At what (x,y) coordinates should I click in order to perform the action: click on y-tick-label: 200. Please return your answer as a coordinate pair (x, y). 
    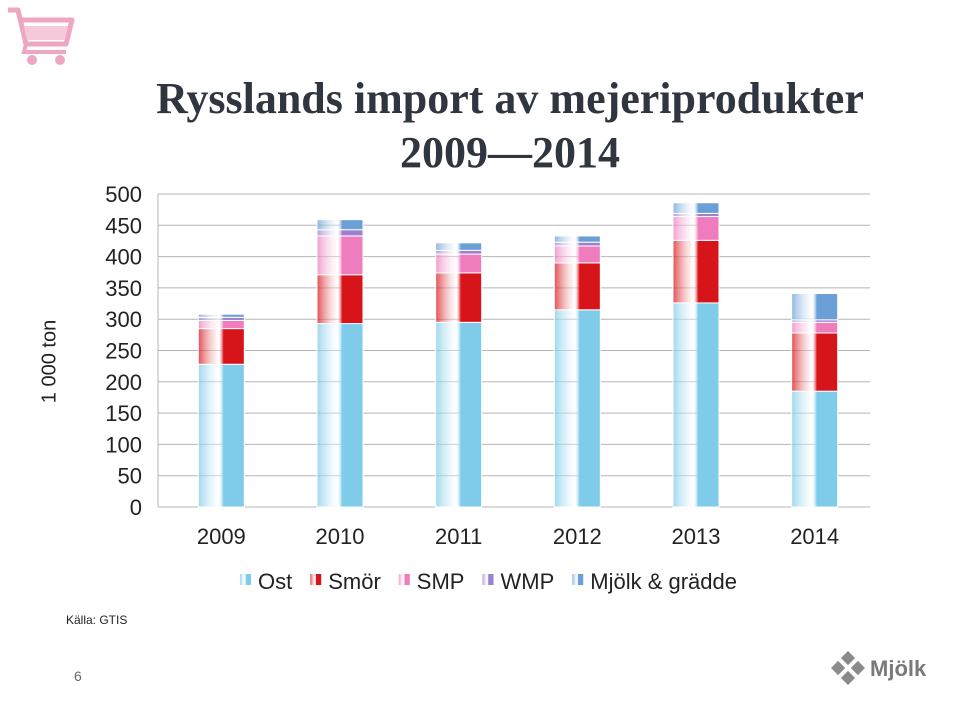
    Looking at the image, I should click on (123, 382).